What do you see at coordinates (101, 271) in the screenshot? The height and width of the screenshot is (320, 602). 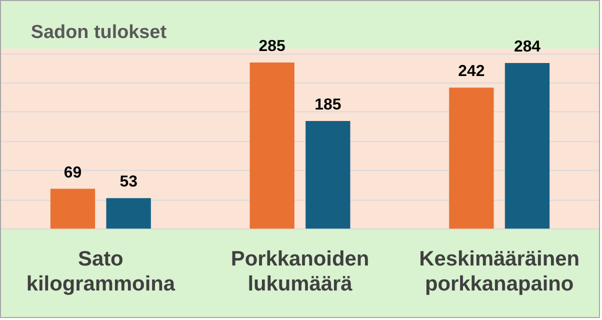 I see `x-tick-label: Sato kilogrammoina` at bounding box center [101, 271].